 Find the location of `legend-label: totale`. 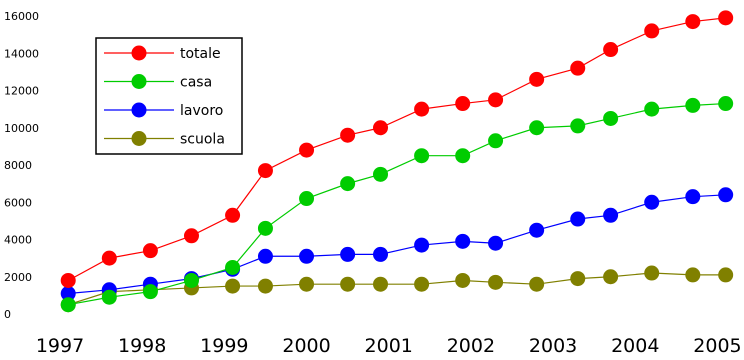

legend-label: totale is located at coordinates (200, 54).